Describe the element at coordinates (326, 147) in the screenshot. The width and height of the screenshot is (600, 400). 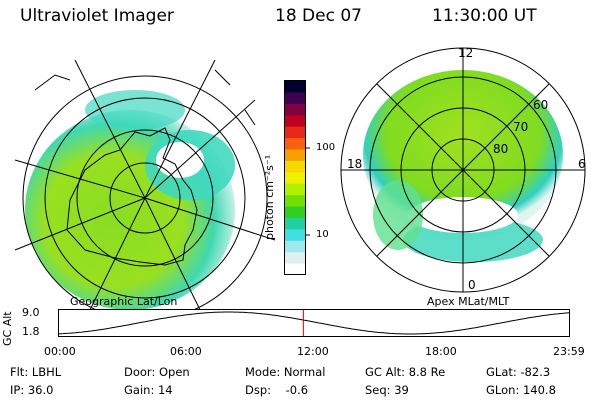
I see `colorbar-tick-100: 100` at that location.